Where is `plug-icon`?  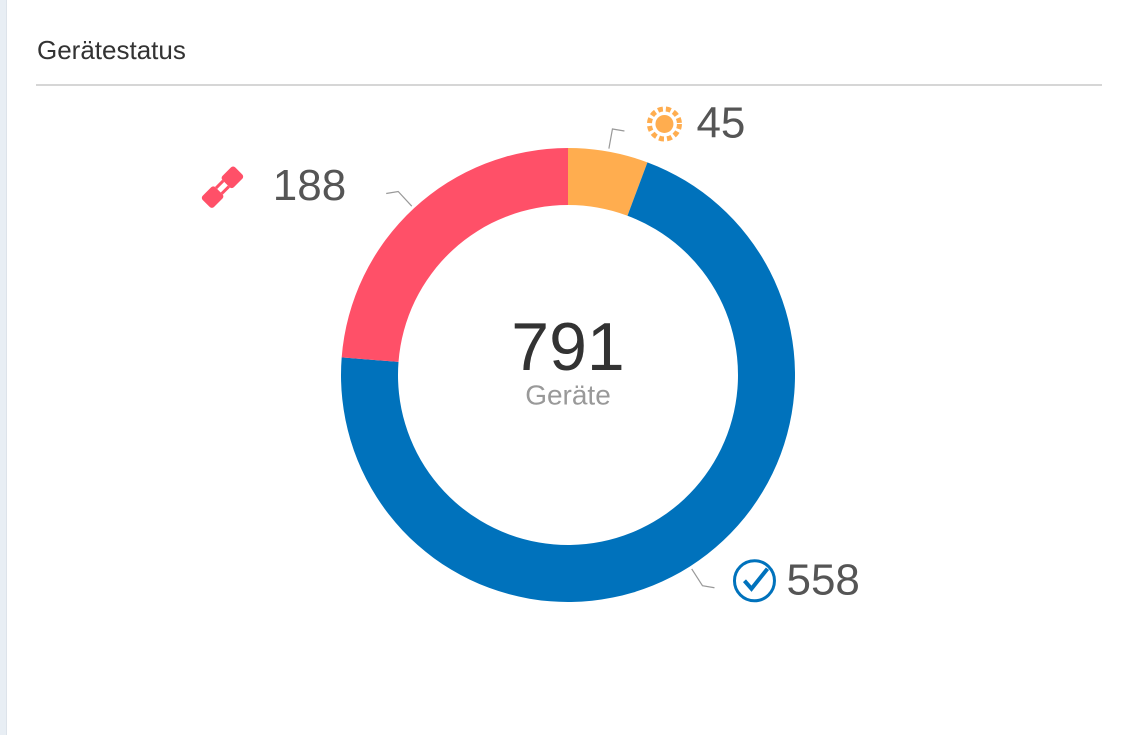
plug-icon is located at coordinates (222, 187).